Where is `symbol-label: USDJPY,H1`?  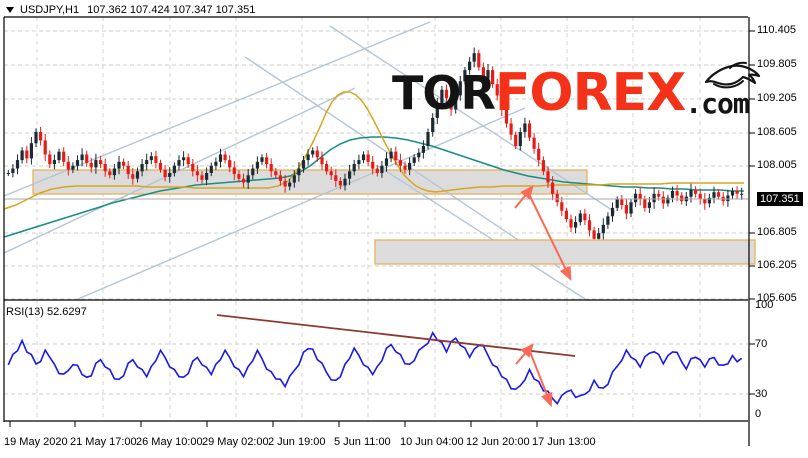 symbol-label: USDJPY,H1 is located at coordinates (50, 10).